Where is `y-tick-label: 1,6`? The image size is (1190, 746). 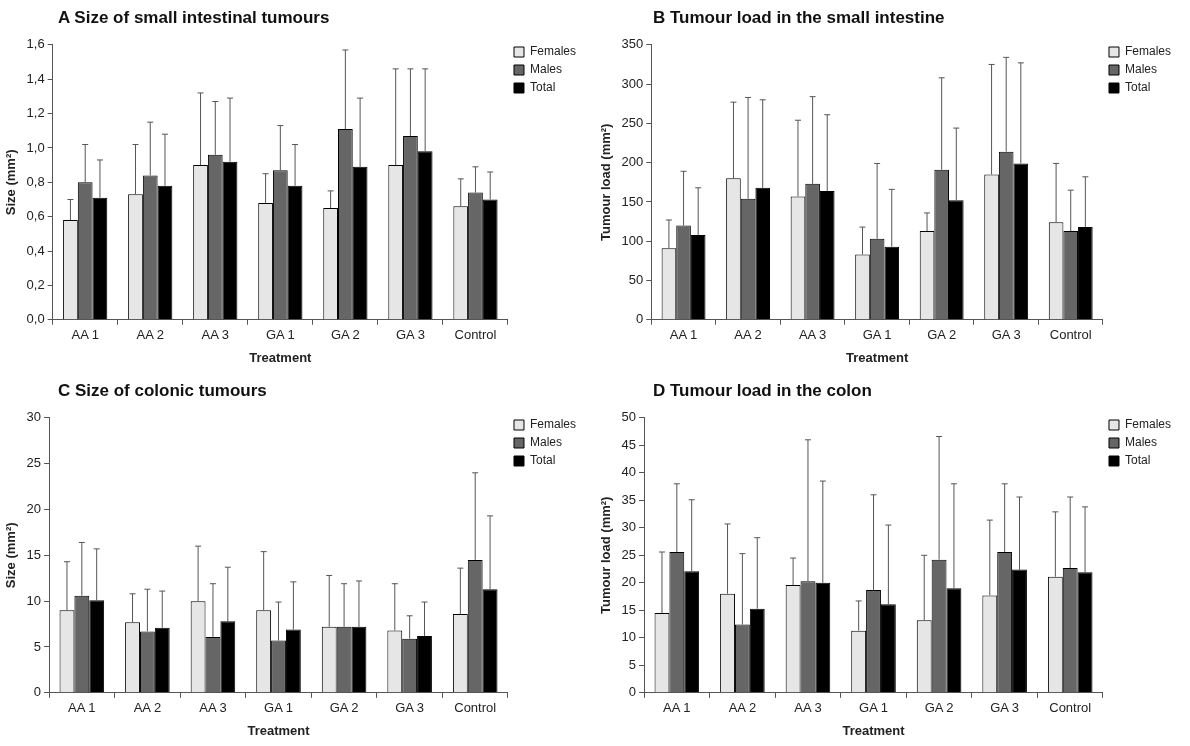 y-tick-label: 1,6 is located at coordinates (35, 44).